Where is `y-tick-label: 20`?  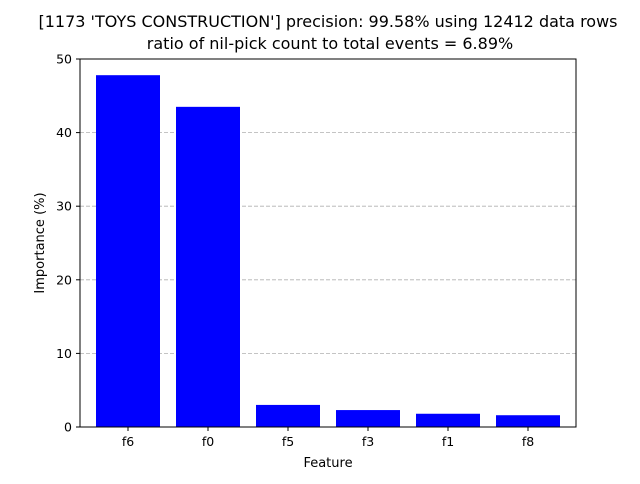
y-tick-label: 20 is located at coordinates (64, 279).